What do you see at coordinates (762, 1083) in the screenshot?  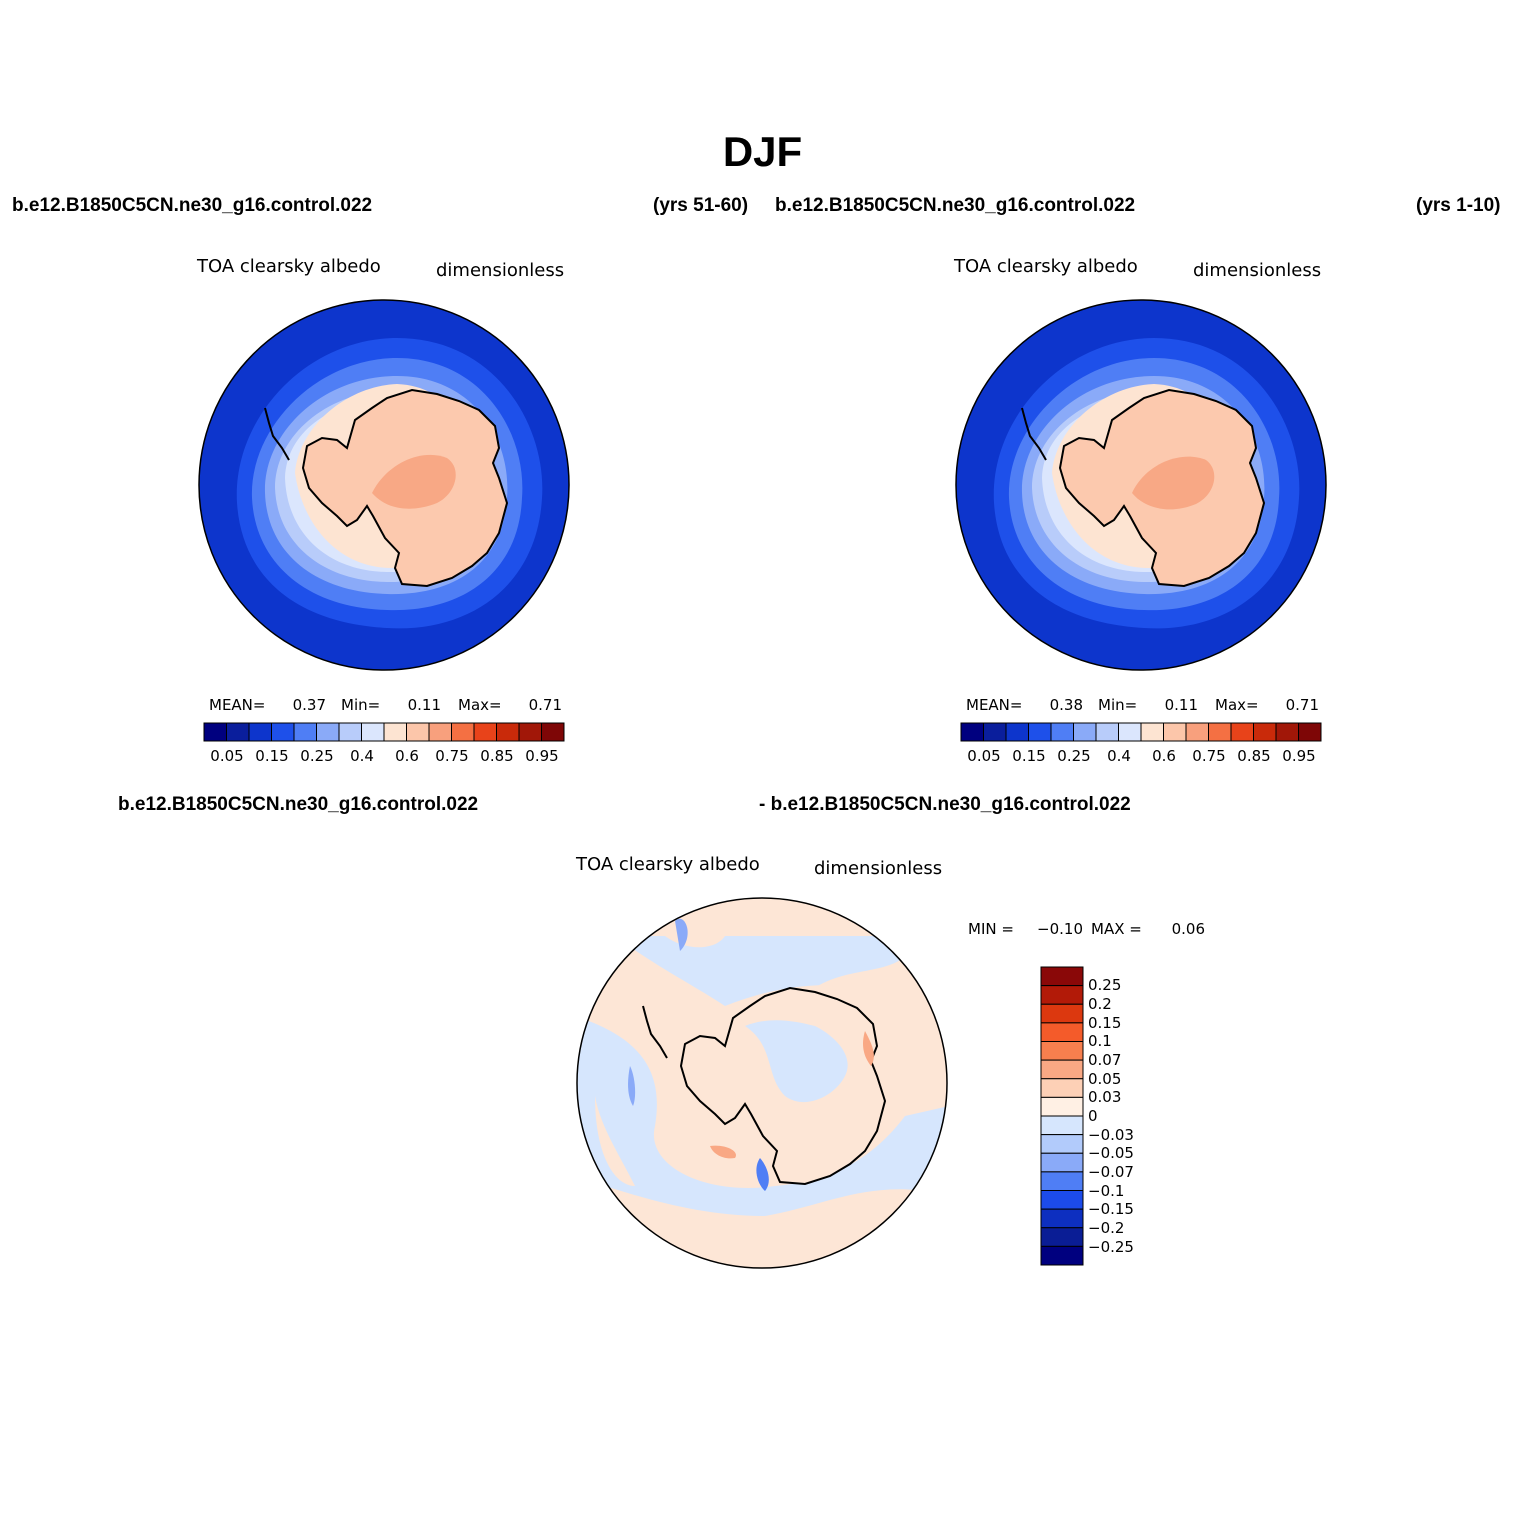 I see `panel3-difference-map` at bounding box center [762, 1083].